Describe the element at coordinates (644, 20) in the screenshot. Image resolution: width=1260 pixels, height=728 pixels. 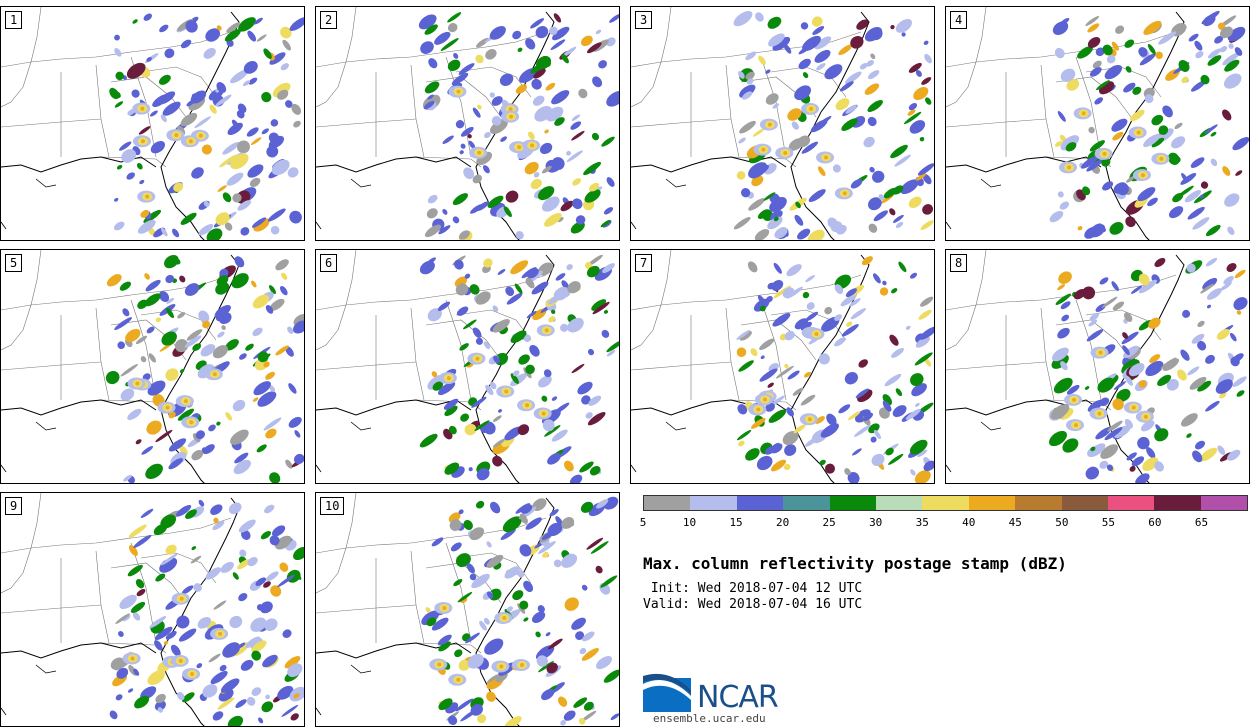
I see `panel-label: 3` at that location.